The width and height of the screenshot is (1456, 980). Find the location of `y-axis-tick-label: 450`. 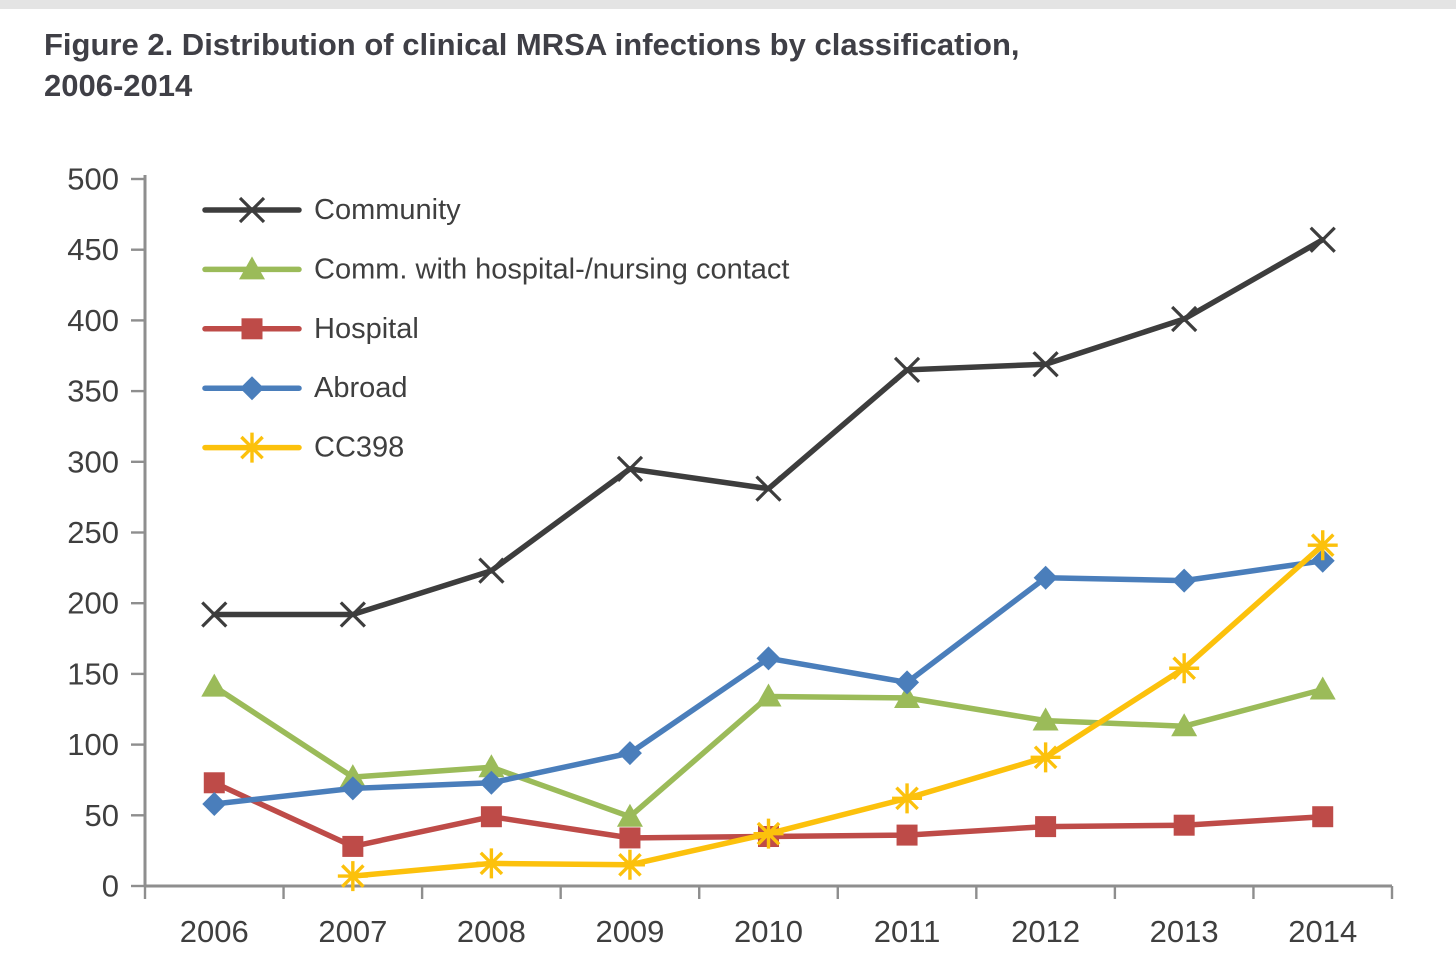

y-axis-tick-label: 450 is located at coordinates (93, 249).